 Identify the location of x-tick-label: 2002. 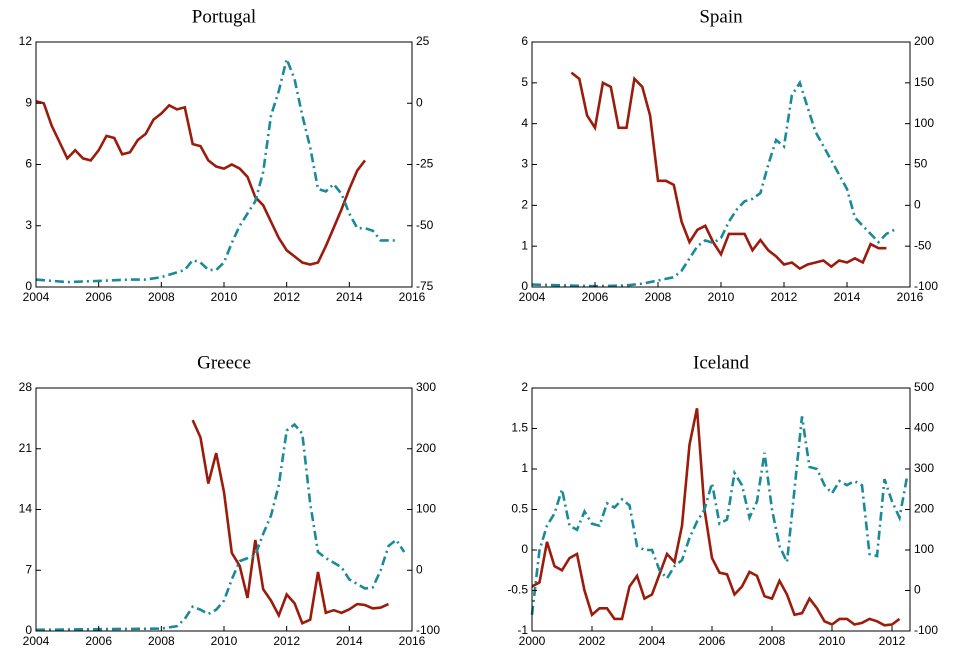
(592, 641).